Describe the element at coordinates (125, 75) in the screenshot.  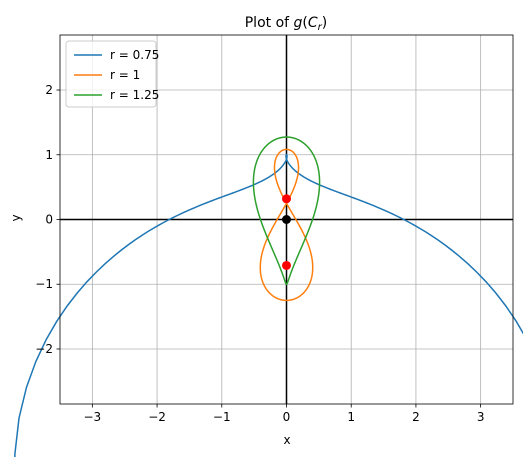
I see `legend-label-2: r = 1` at that location.